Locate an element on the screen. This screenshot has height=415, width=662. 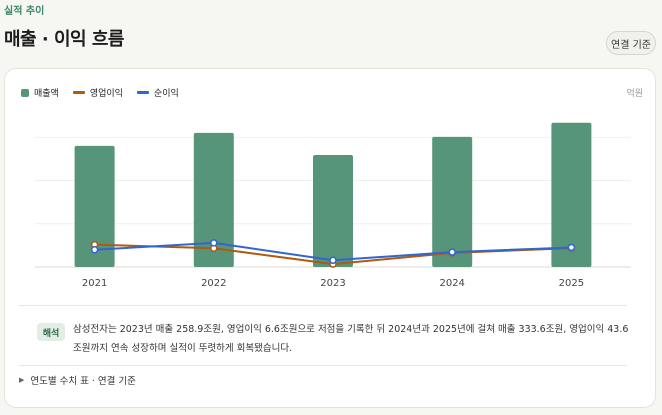
consolidated-basis-button: 연결 기준 is located at coordinates (631, 43).